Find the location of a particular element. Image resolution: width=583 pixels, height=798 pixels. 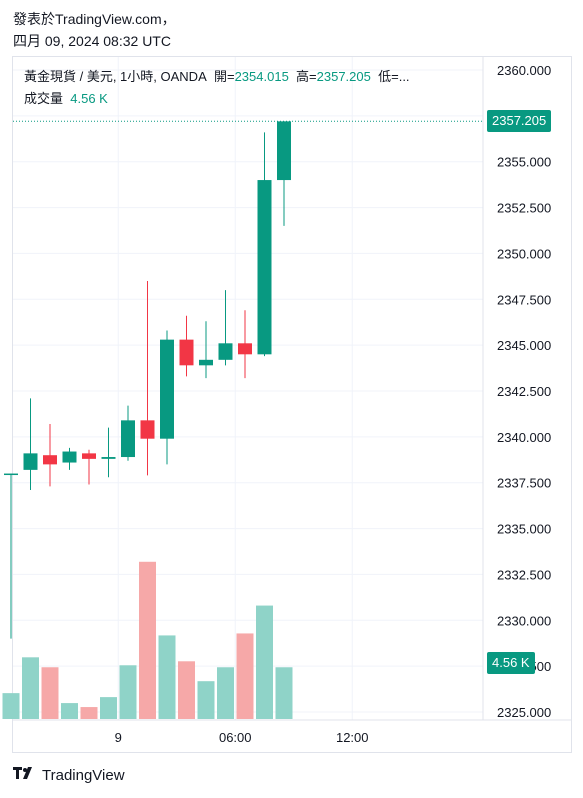

high-label: 高= is located at coordinates (306, 76).